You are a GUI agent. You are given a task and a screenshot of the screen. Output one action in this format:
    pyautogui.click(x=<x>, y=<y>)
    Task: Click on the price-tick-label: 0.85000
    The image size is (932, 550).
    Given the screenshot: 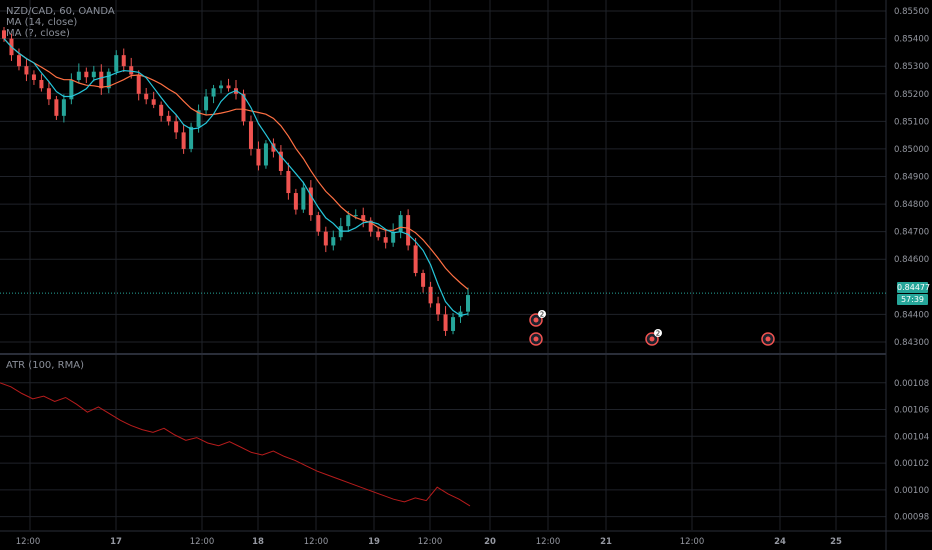 What is the action you would take?
    pyautogui.click(x=911, y=150)
    